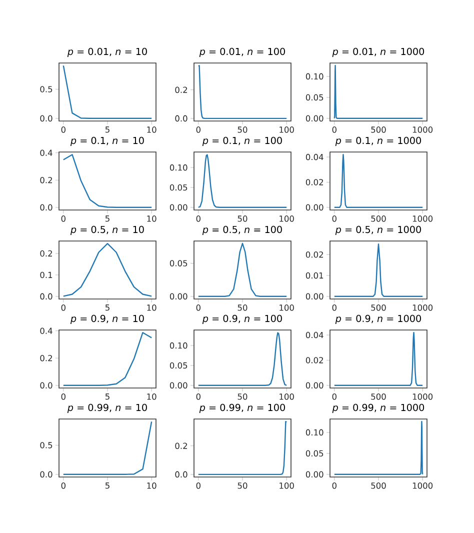 The image size is (474, 533). I want to click on chart-title: p = 0.1, n = 1000, so click(378, 141).